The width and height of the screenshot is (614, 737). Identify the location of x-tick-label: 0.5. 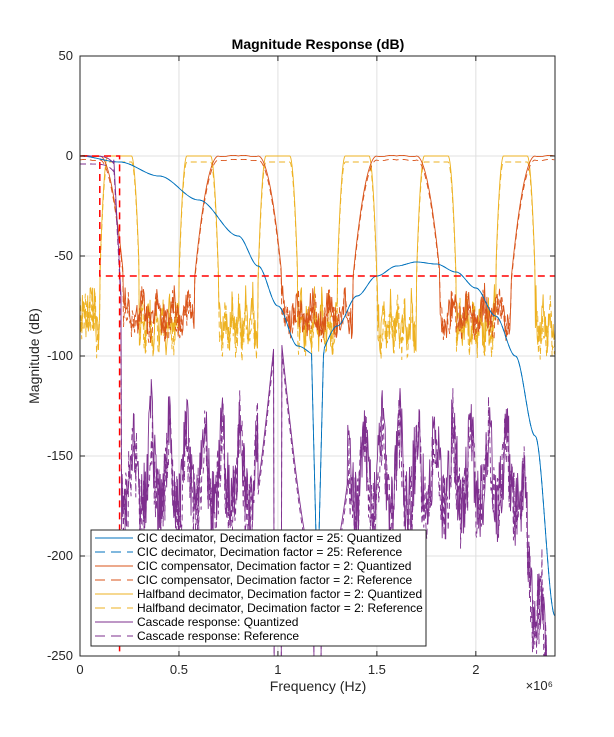
(179, 669).